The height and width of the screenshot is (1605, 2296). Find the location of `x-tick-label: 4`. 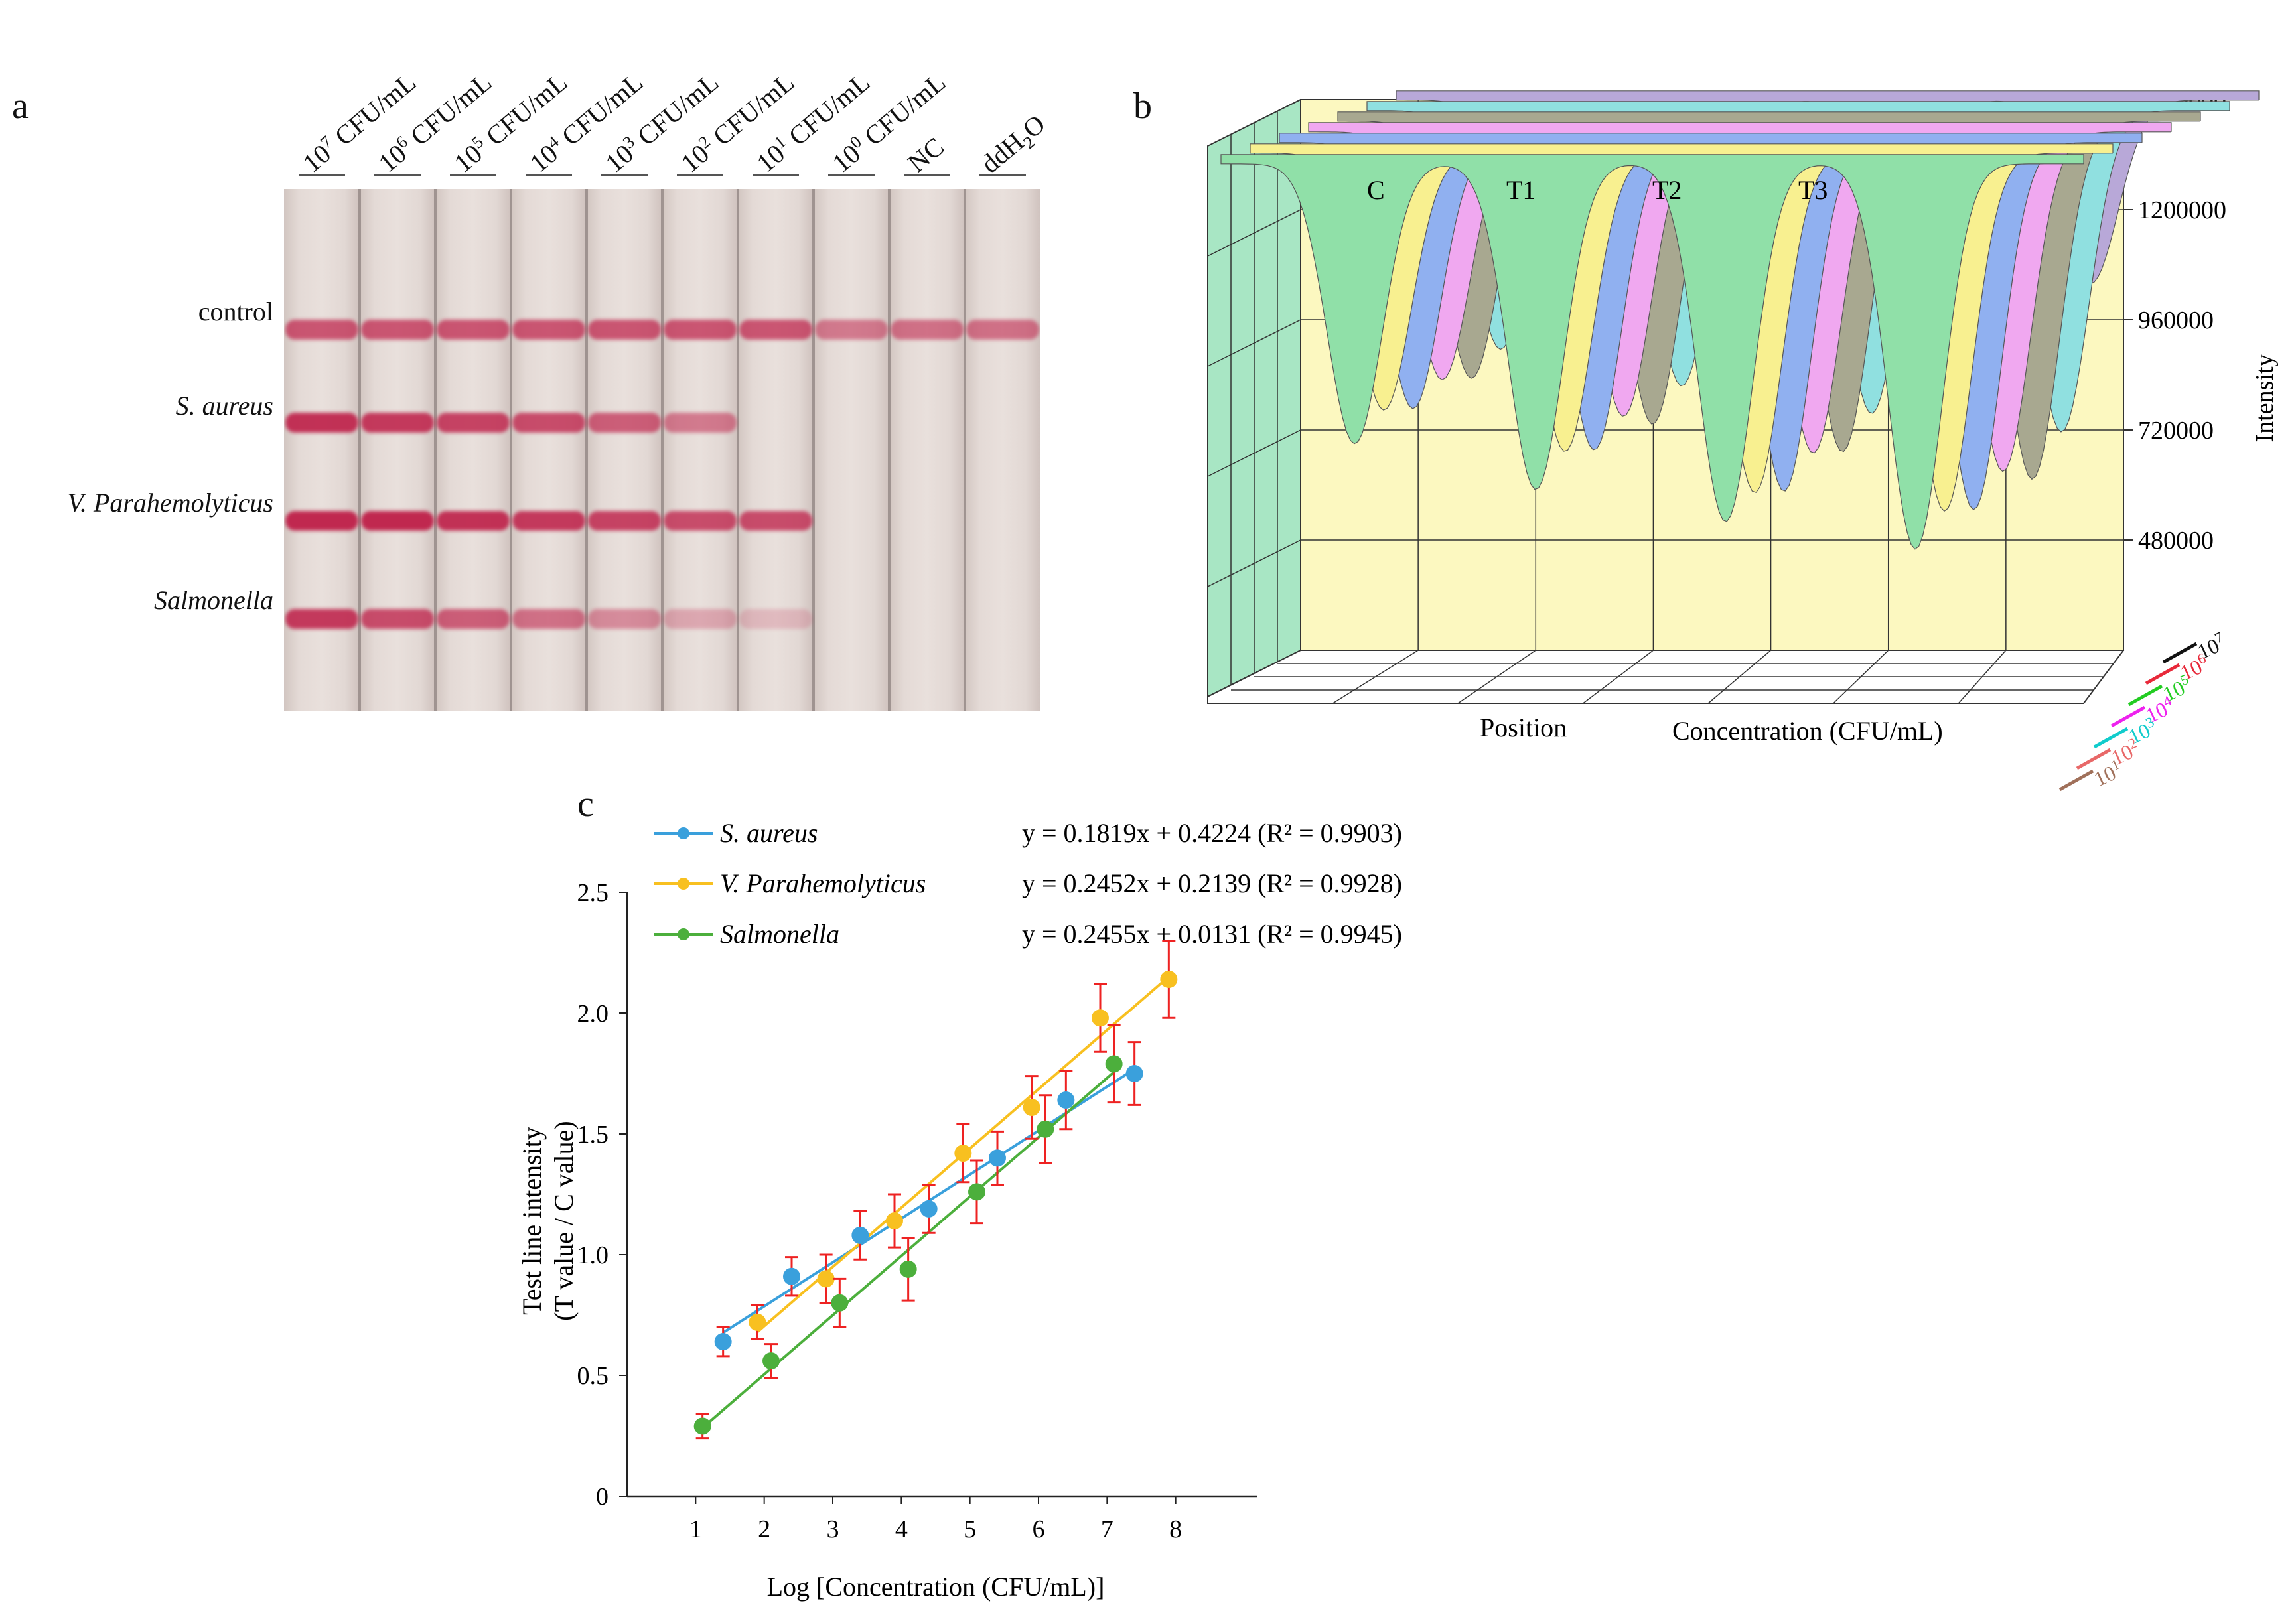

x-tick-label: 4 is located at coordinates (901, 1529).